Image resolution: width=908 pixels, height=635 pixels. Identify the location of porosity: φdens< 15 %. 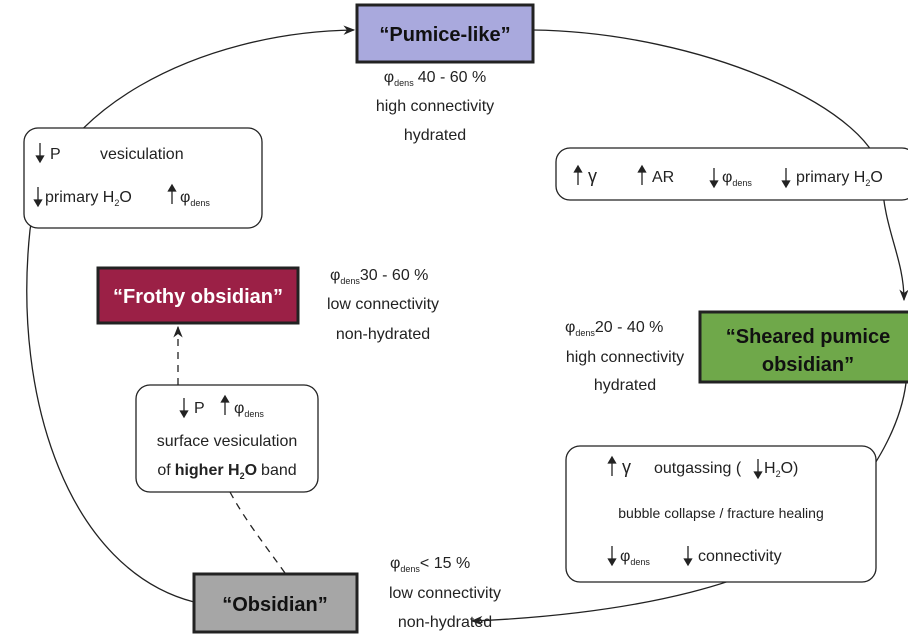
(430, 564).